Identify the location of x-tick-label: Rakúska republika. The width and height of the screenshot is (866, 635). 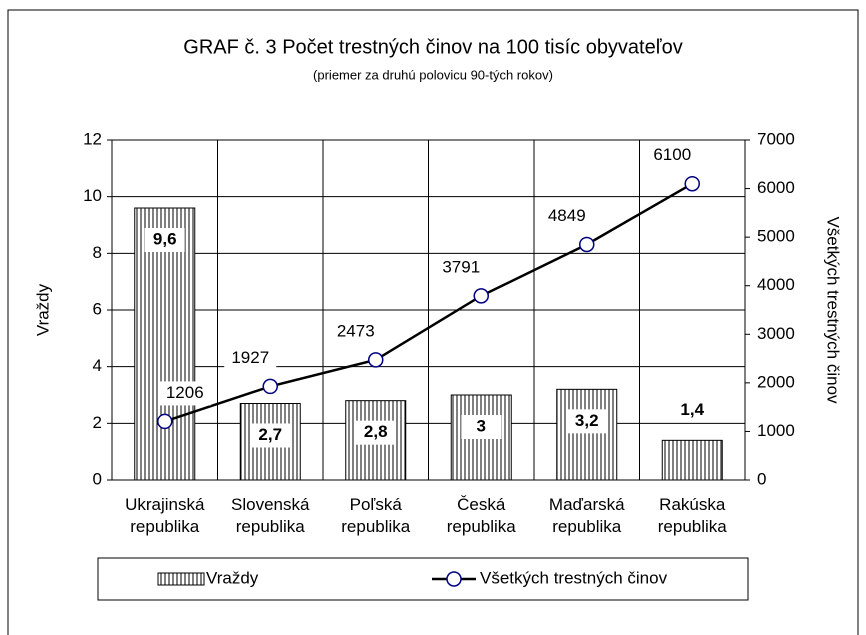
(692, 515).